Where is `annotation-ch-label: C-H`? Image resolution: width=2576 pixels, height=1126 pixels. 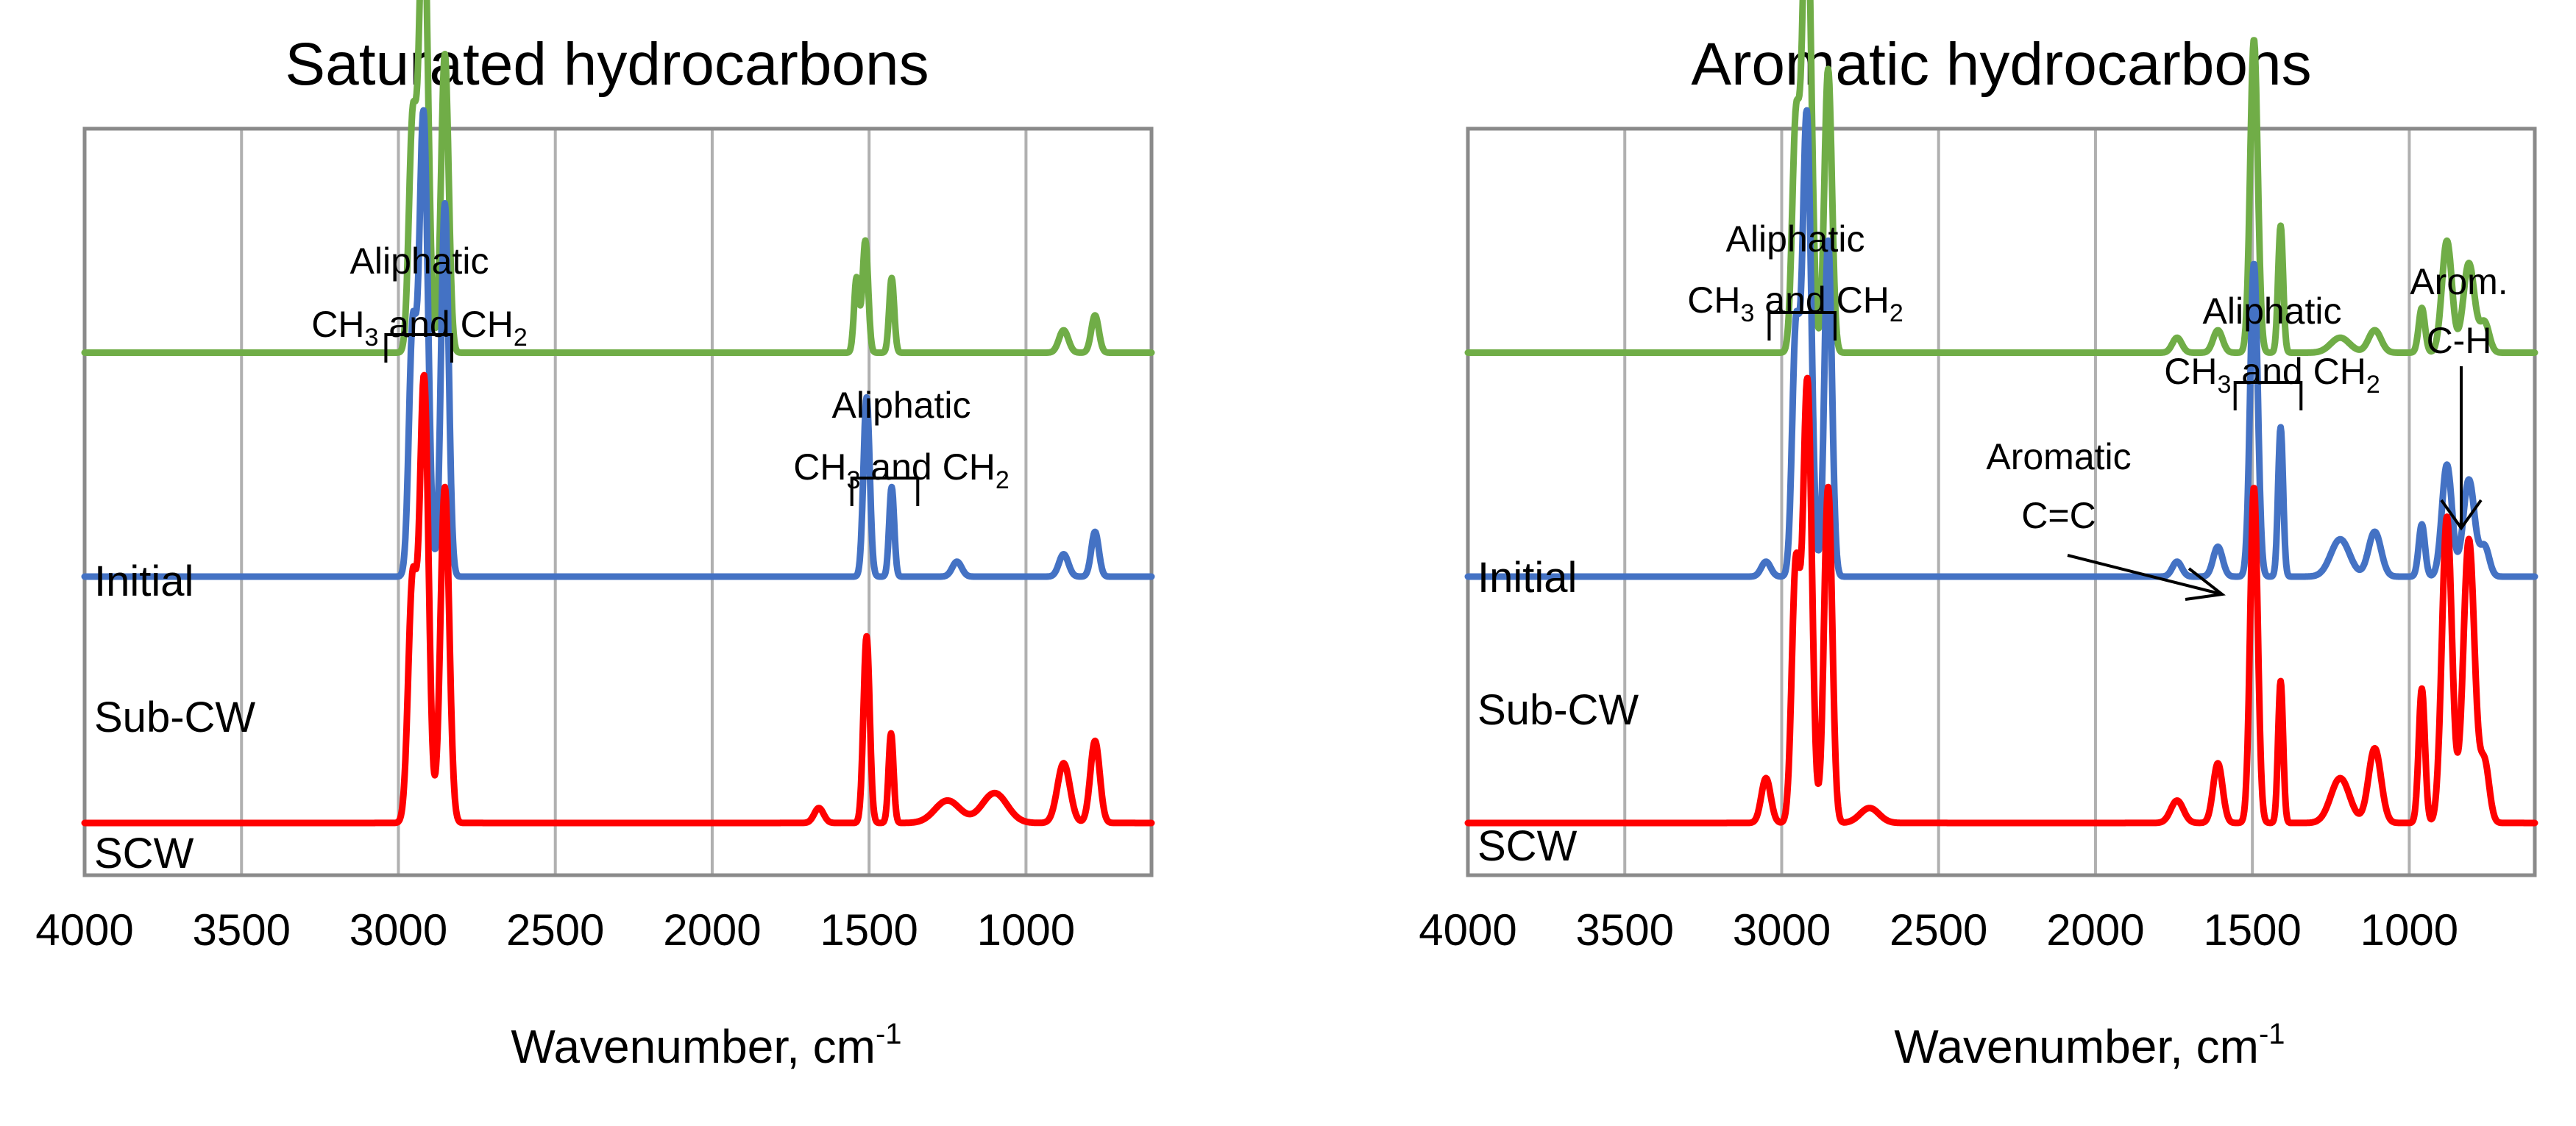
annotation-ch-label: C-H is located at coordinates (2459, 340).